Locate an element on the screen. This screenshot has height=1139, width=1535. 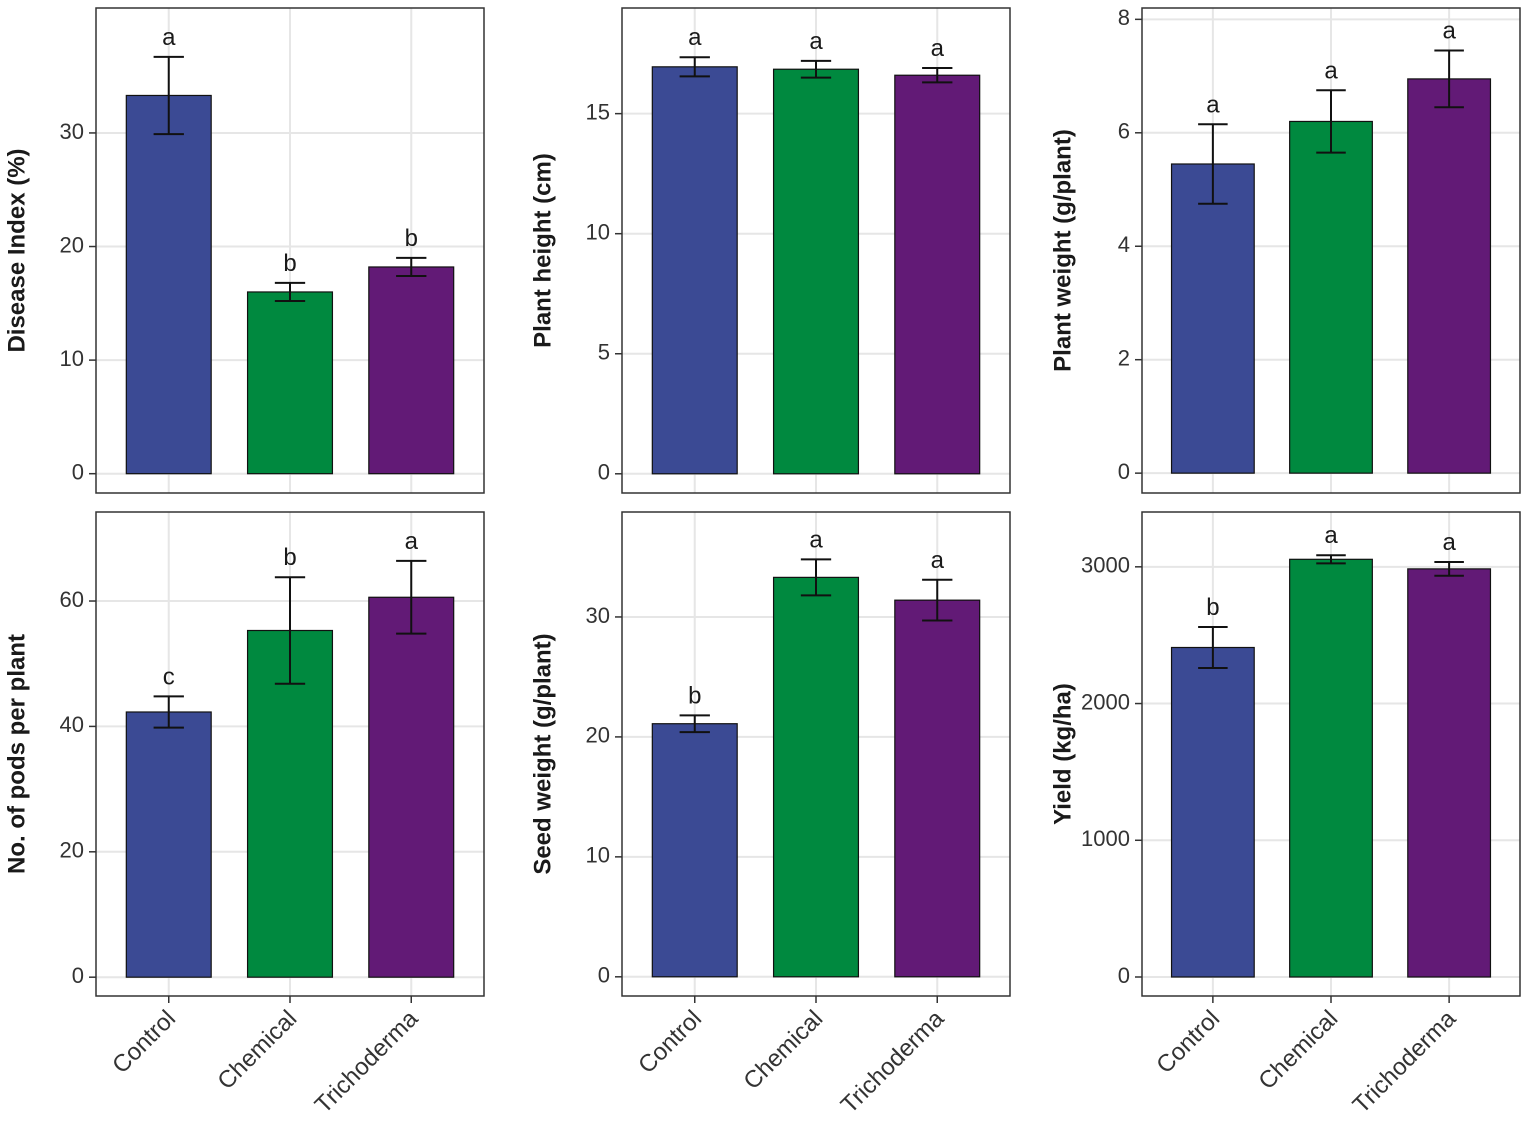
y-tick-label: 5 is located at coordinates (604, 352).